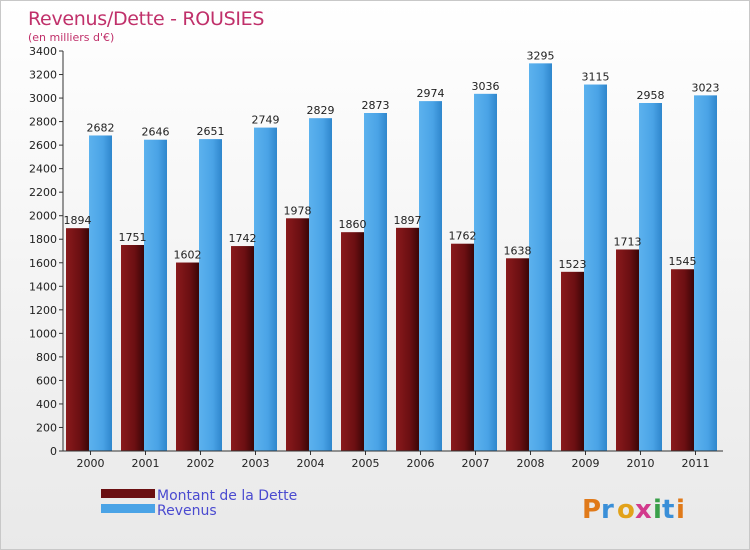  What do you see at coordinates (128, 508) in the screenshot?
I see `legend-swatch-revenue` at bounding box center [128, 508].